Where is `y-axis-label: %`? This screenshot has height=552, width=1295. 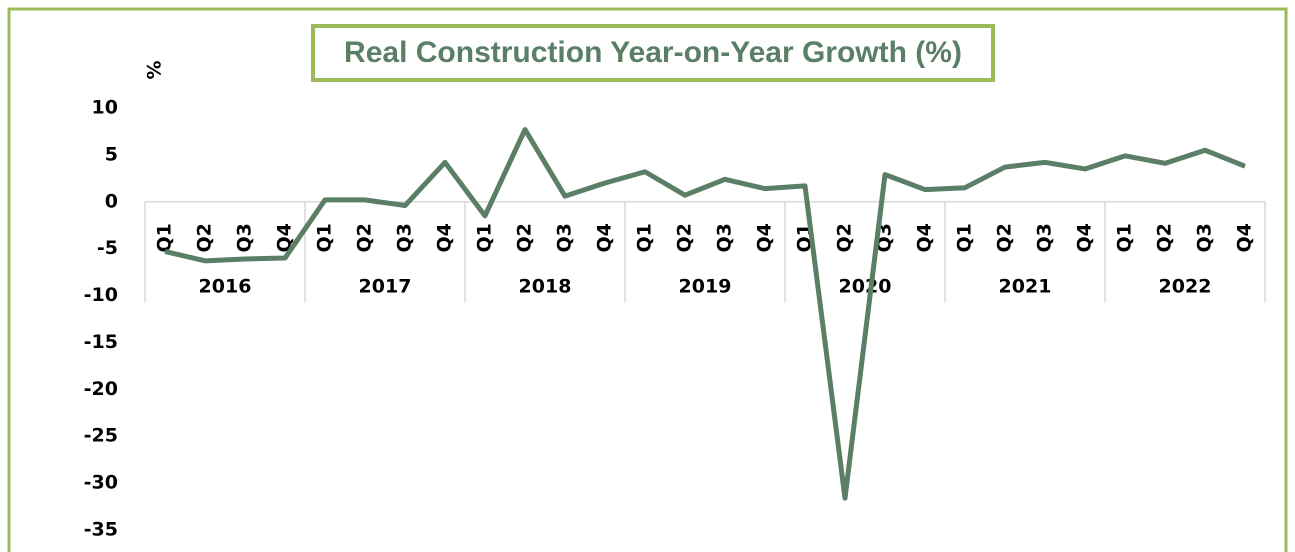 y-axis-label: % is located at coordinates (155, 69).